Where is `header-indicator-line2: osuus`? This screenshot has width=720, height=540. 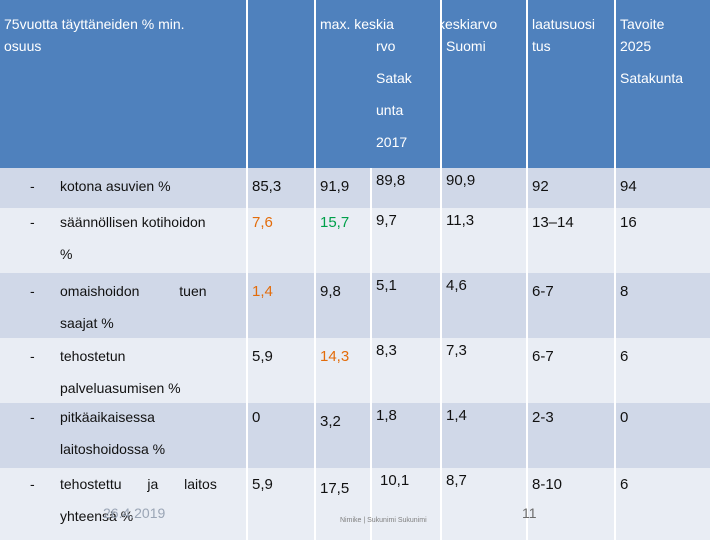 header-indicator-line2: osuus is located at coordinates (23, 46).